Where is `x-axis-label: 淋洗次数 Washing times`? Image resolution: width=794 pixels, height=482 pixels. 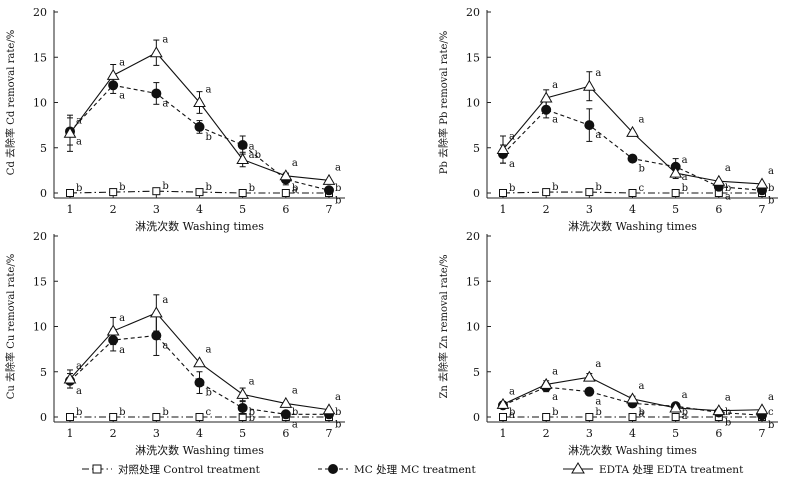
x-axis-label: 淋洗次数 Washing times is located at coordinates (632, 226).